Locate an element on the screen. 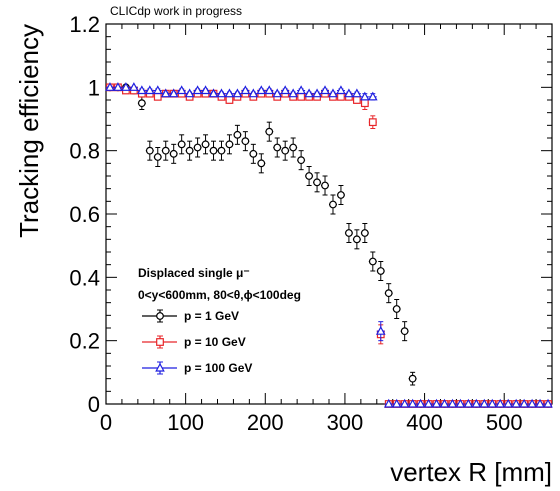  y-tick-label: 1 is located at coordinates (94, 87).